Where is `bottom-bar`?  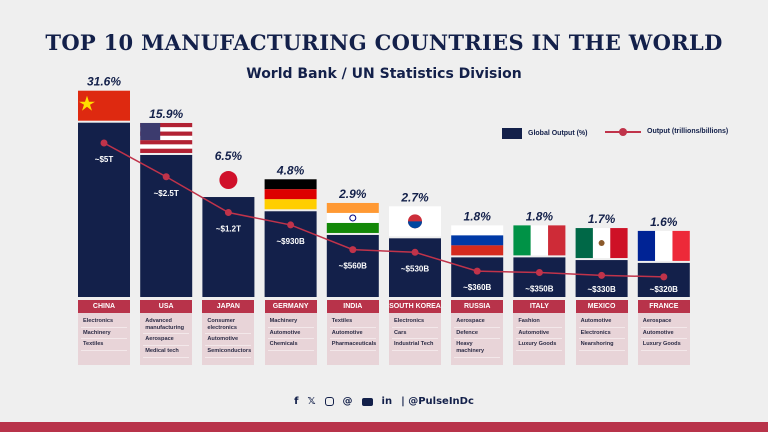 bottom-bar is located at coordinates (384, 427).